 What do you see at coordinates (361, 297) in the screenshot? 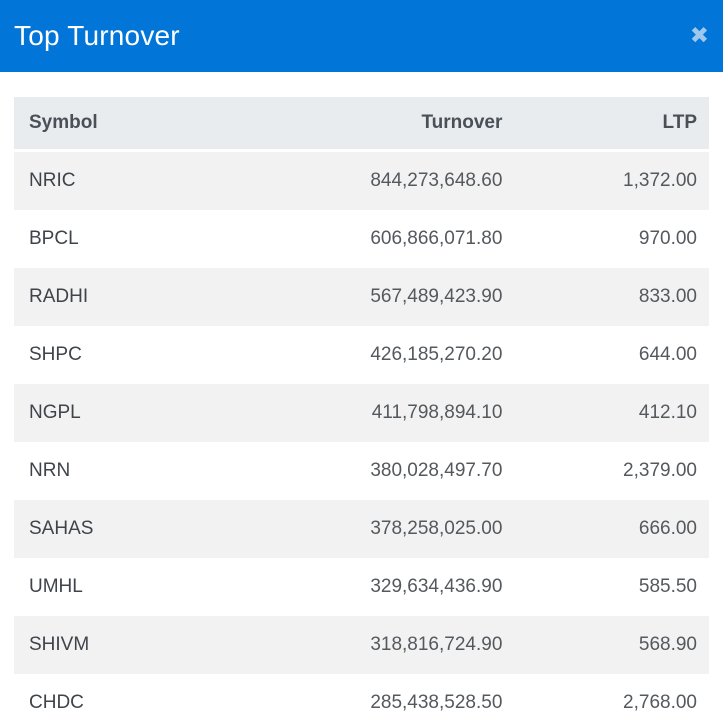
I see `table-row: RADHI 567,489,423.90 833.00` at bounding box center [361, 297].